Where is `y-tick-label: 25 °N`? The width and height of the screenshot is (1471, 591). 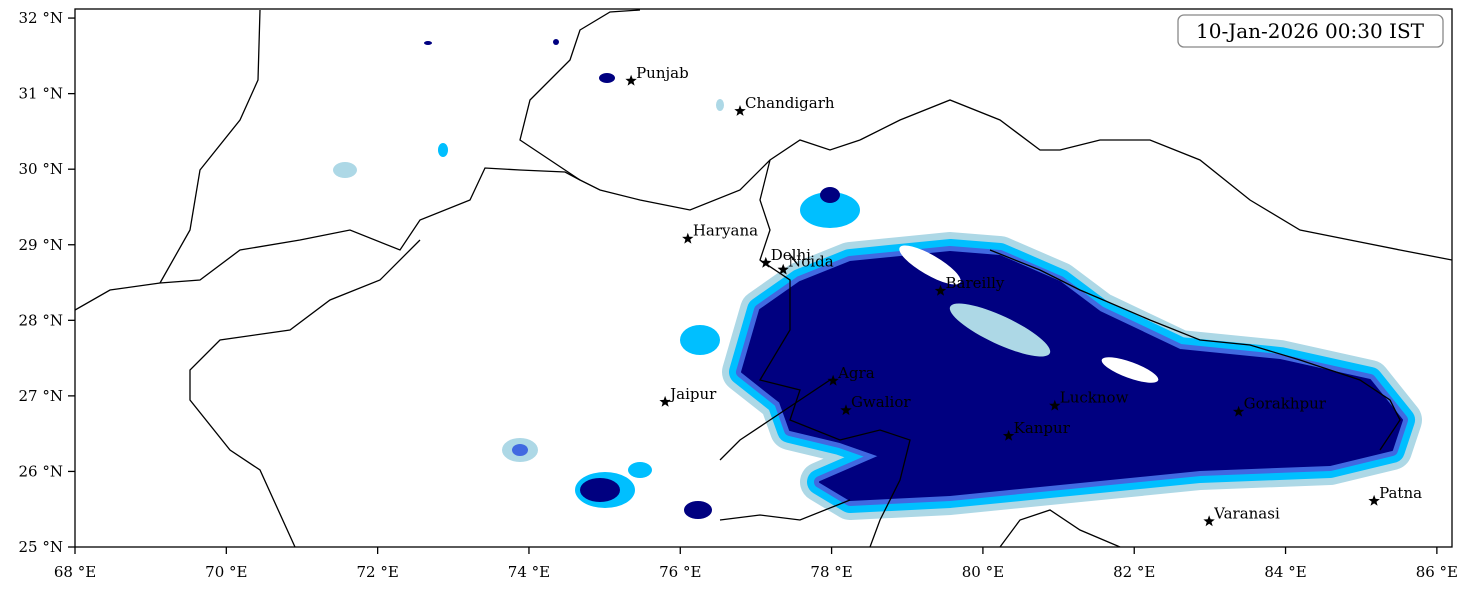 y-tick-label: 25 °N is located at coordinates (41, 547).